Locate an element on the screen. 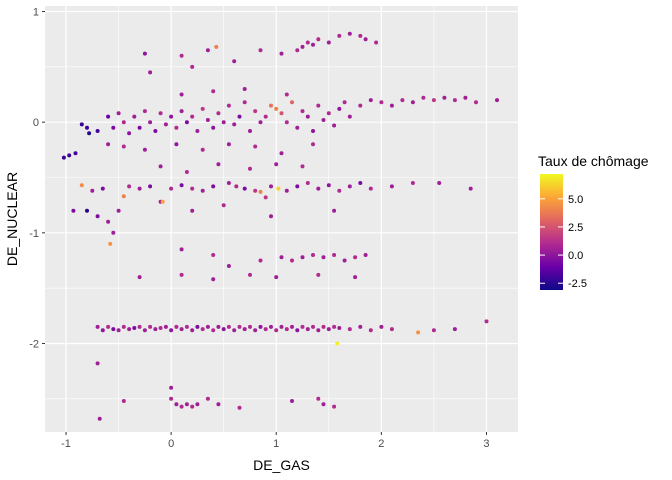 This screenshot has height=480, width=672. x-axis-title: DE_GAS is located at coordinates (281, 465).